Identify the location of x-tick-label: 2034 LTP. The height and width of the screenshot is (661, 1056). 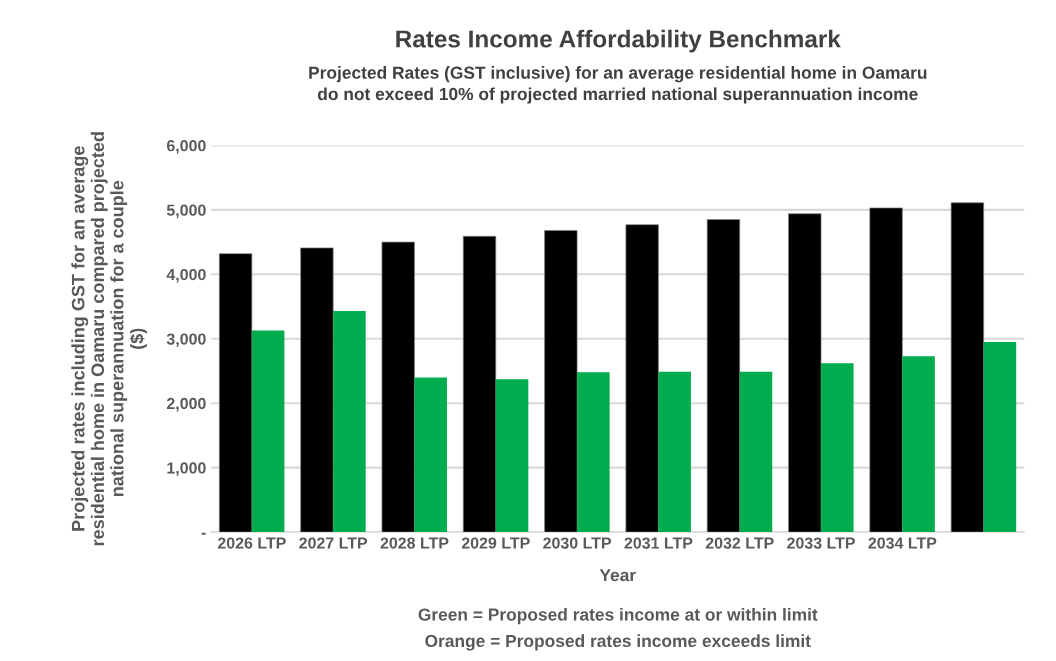
(902, 543).